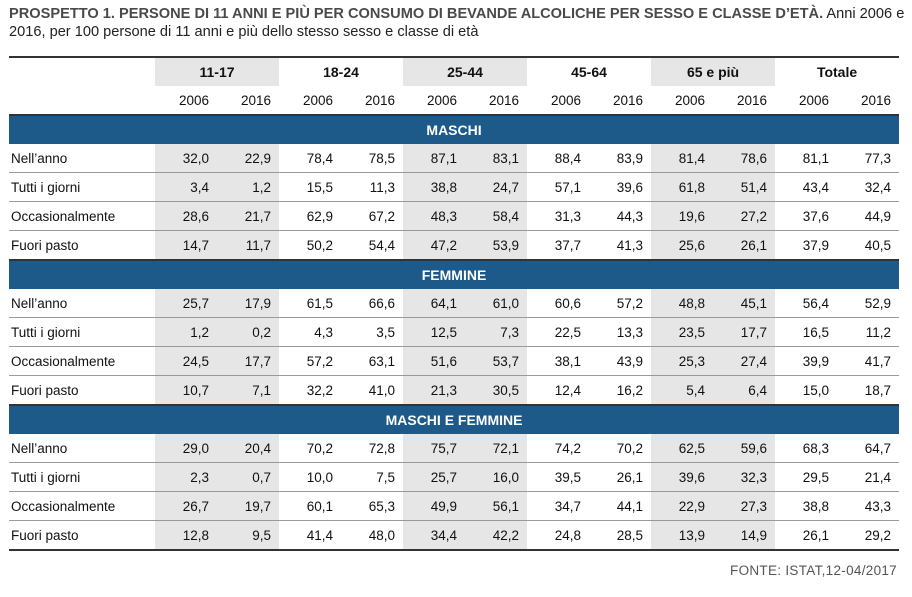  Describe the element at coordinates (744, 216) in the screenshot. I see `table-cell: 27,2` at that location.